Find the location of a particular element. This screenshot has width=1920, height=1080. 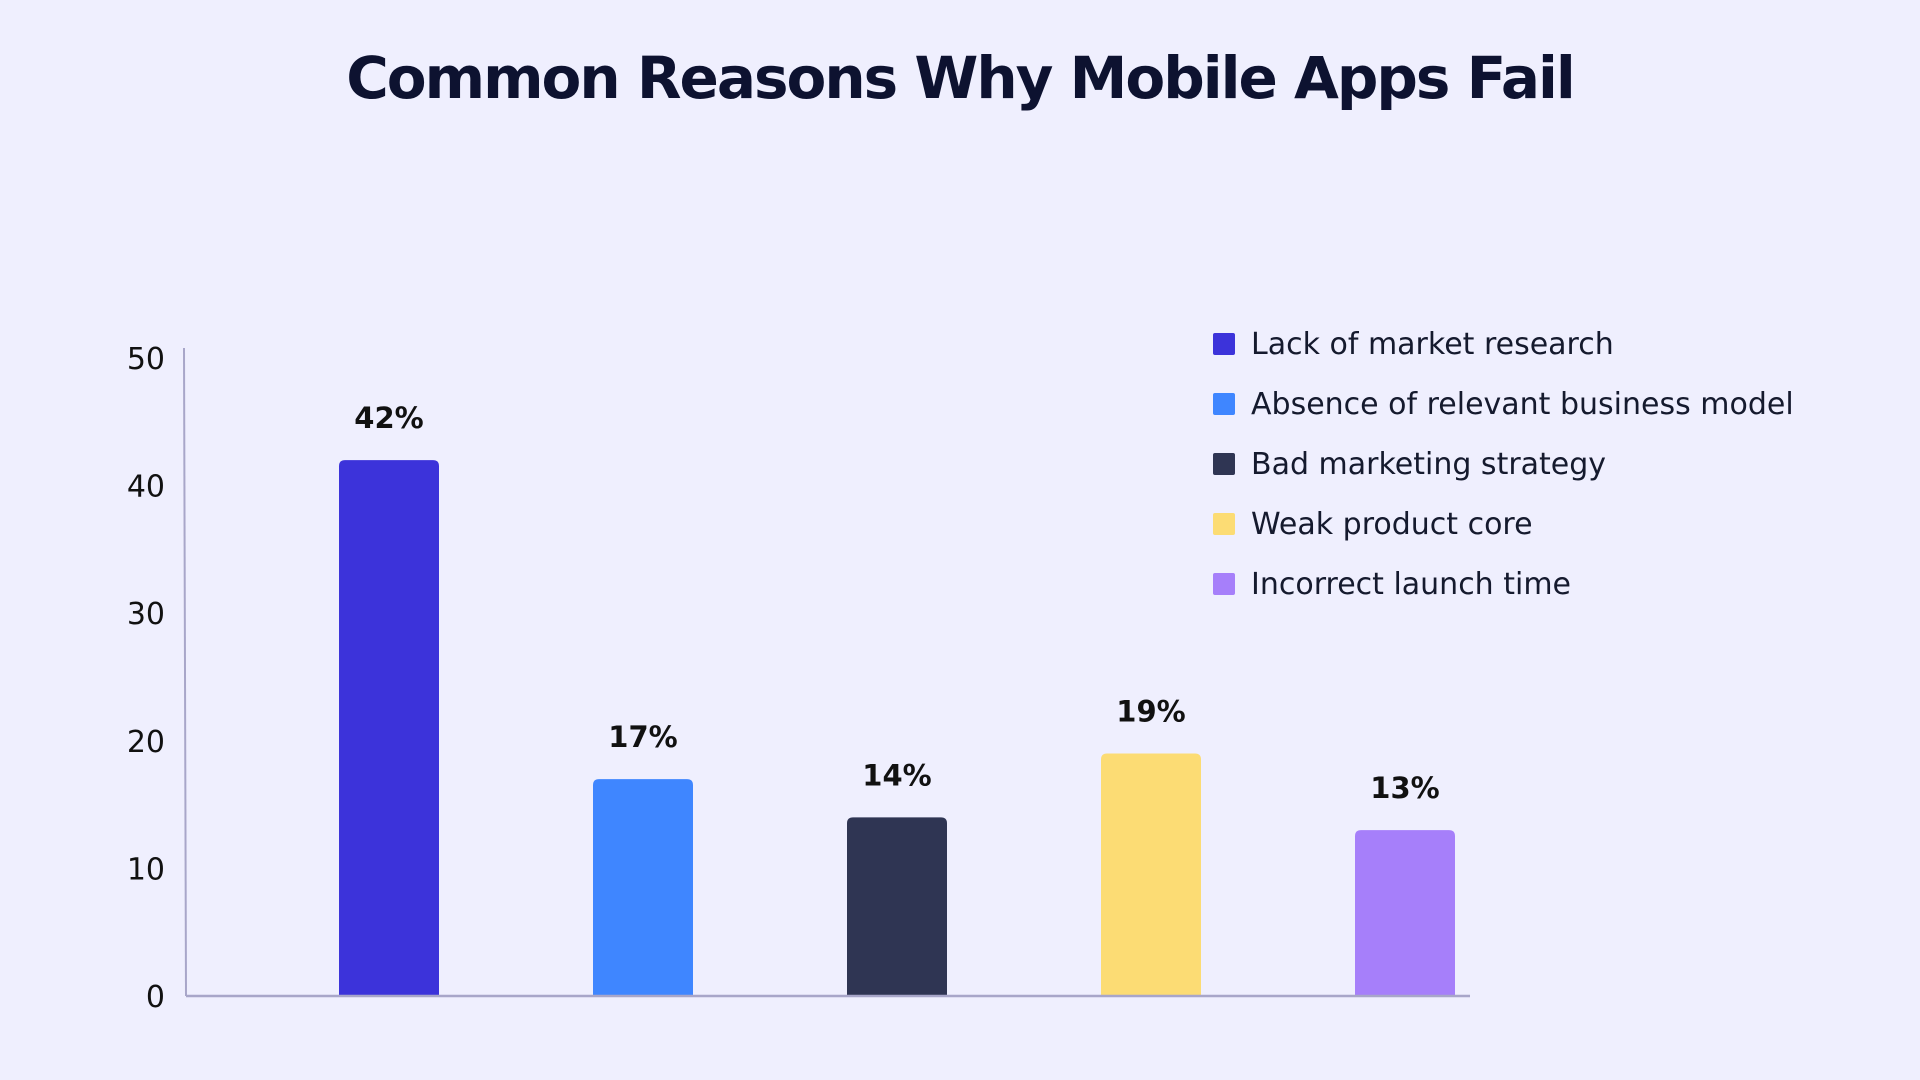

bar-value-label: 14% is located at coordinates (896, 775).